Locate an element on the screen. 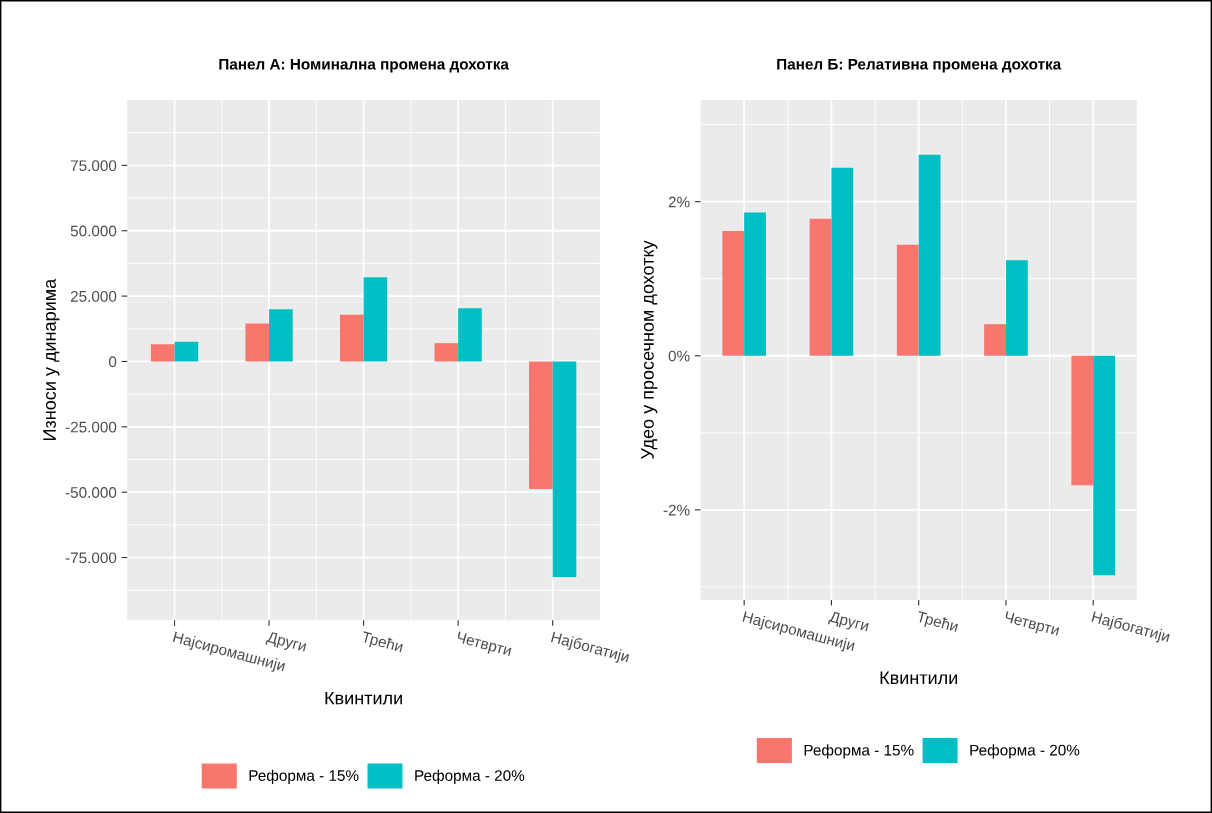  y-tick-label: -2% is located at coordinates (676, 510).